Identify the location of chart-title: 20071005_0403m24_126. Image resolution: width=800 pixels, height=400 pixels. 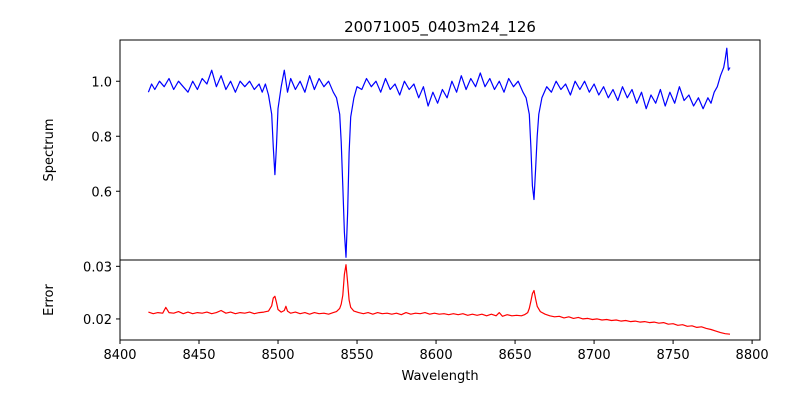
(440, 27).